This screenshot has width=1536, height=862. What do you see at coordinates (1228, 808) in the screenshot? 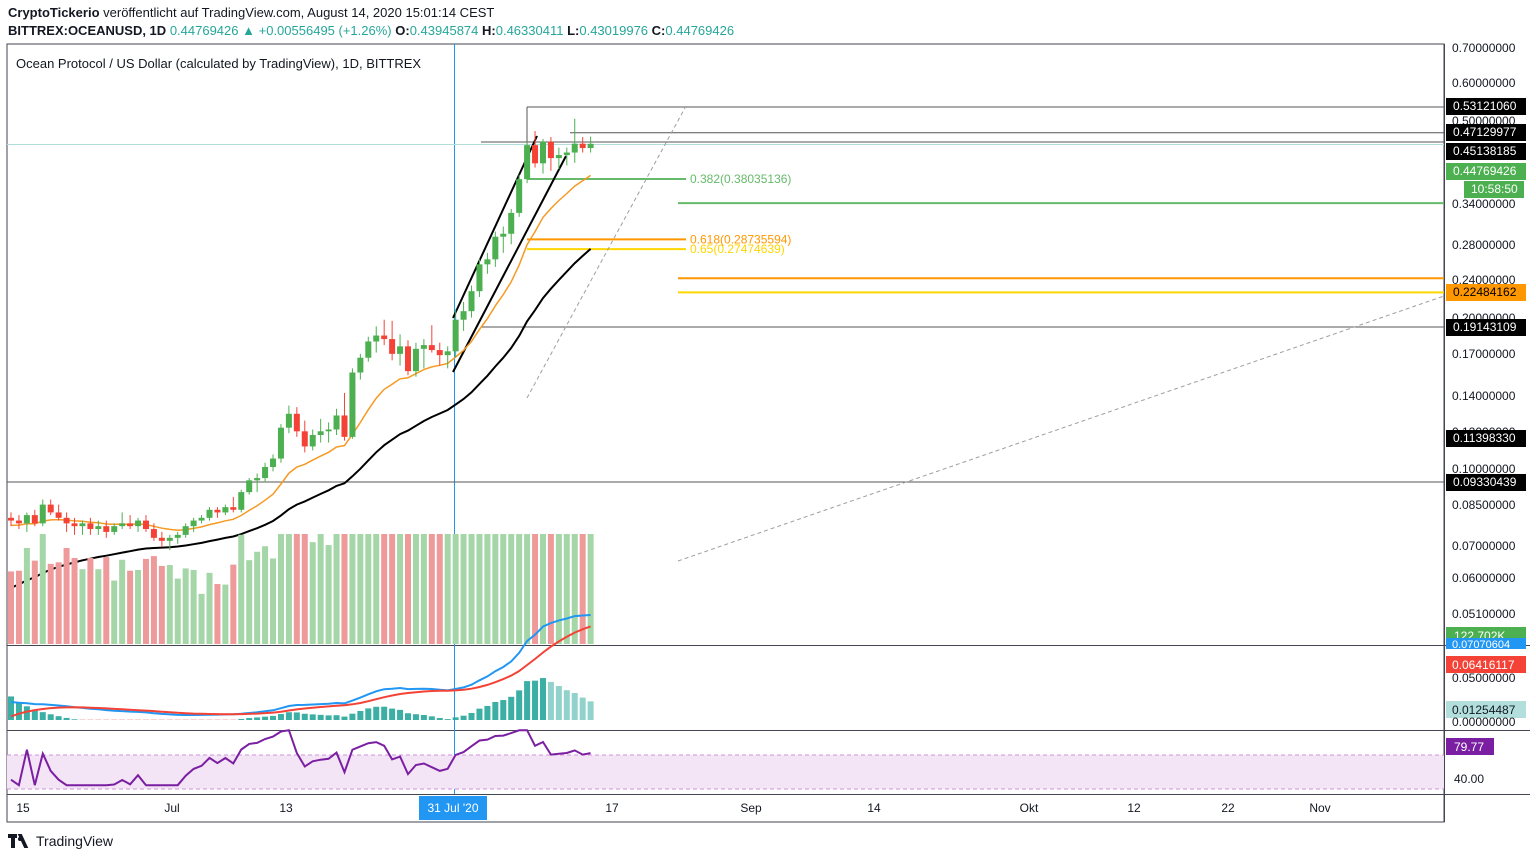
I see `x-axis-tick: 22` at bounding box center [1228, 808].